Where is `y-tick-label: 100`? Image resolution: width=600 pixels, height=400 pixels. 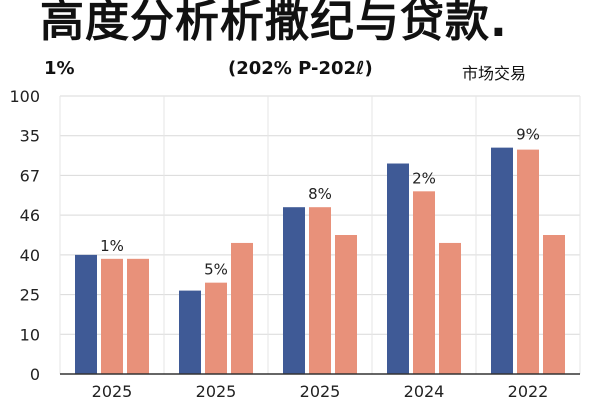
y-tick-label: 100 is located at coordinates (24, 96).